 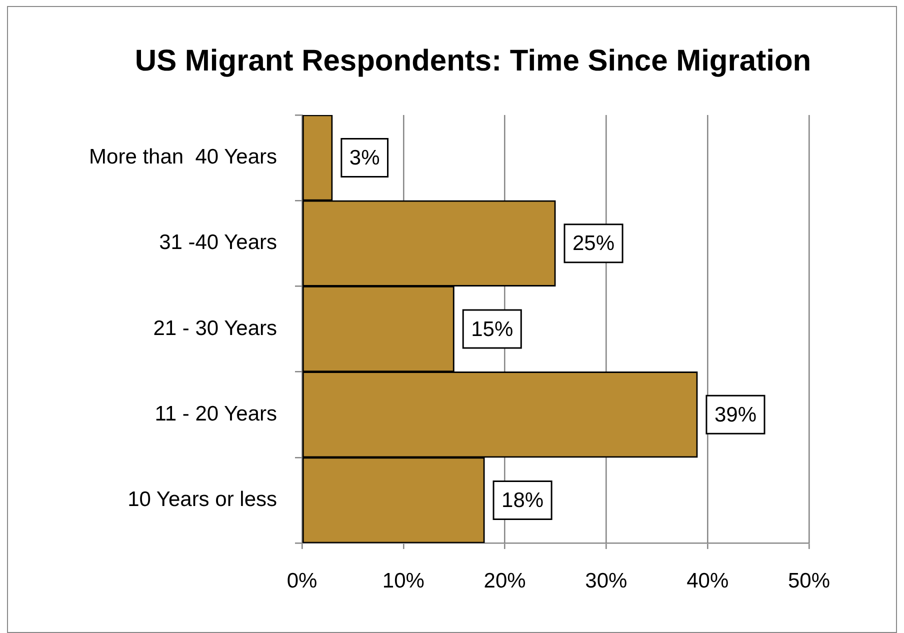 I want to click on data-label: 25%, so click(x=593, y=244).